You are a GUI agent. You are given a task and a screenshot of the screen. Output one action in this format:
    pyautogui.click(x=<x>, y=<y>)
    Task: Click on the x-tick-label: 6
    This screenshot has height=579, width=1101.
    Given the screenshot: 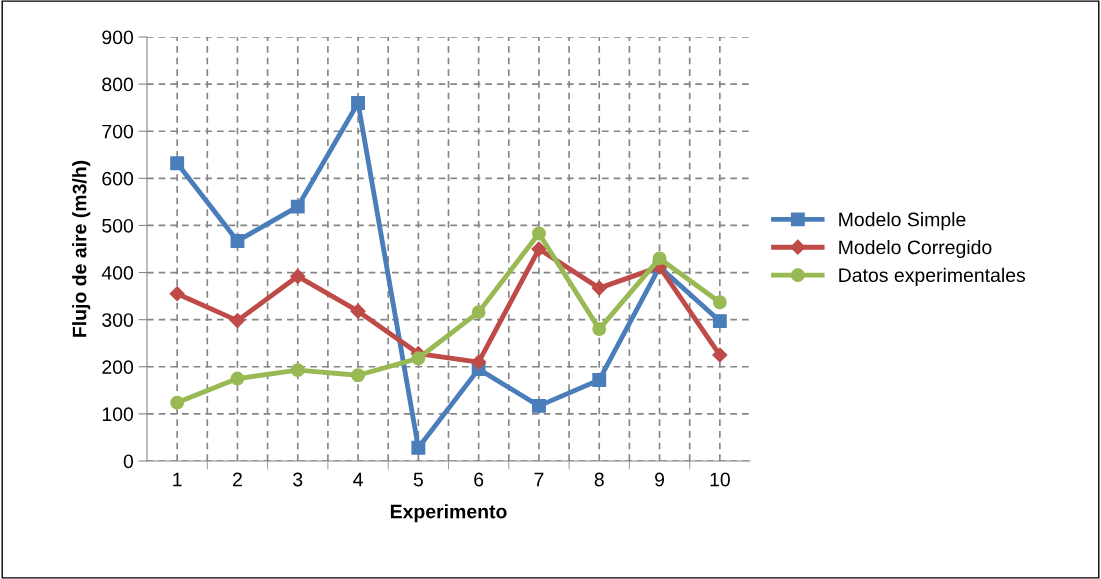 What is the action you would take?
    pyautogui.click(x=479, y=479)
    